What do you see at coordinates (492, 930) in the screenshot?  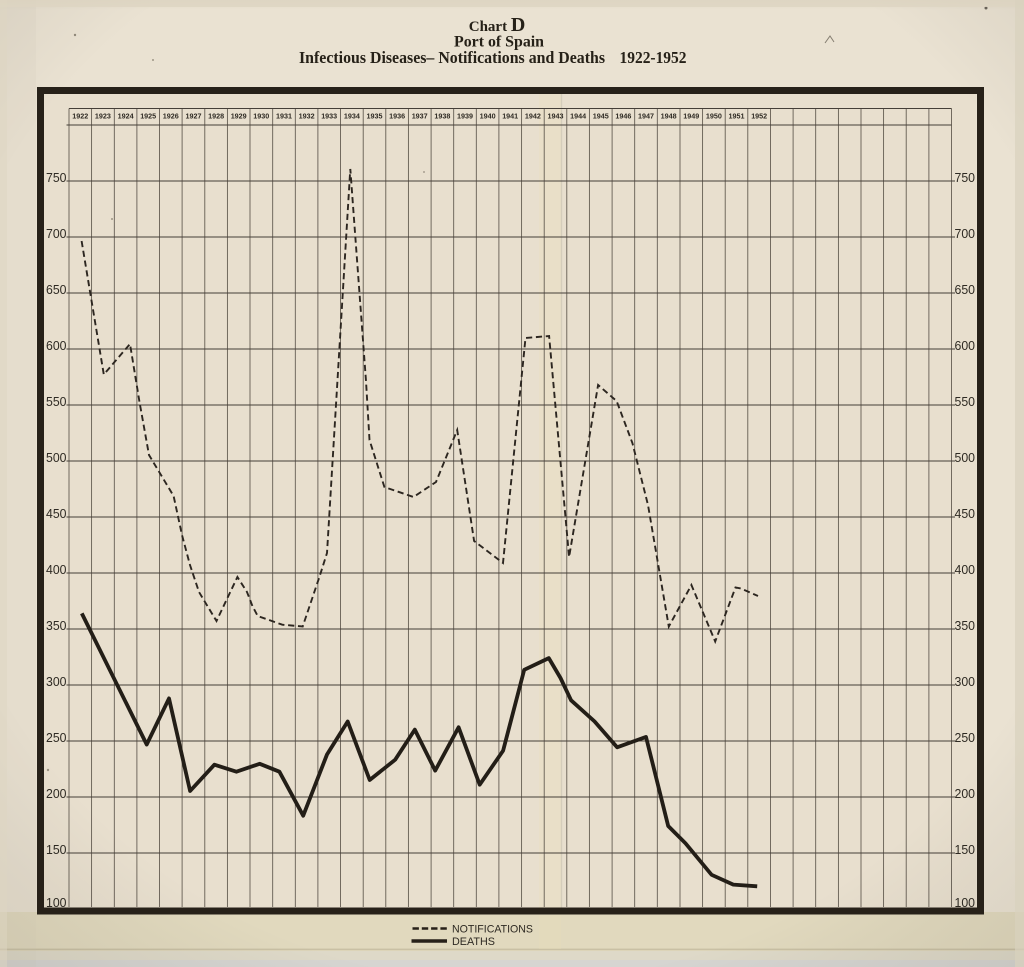 I see `svg-text: NOTIFICATIONS` at bounding box center [492, 930].